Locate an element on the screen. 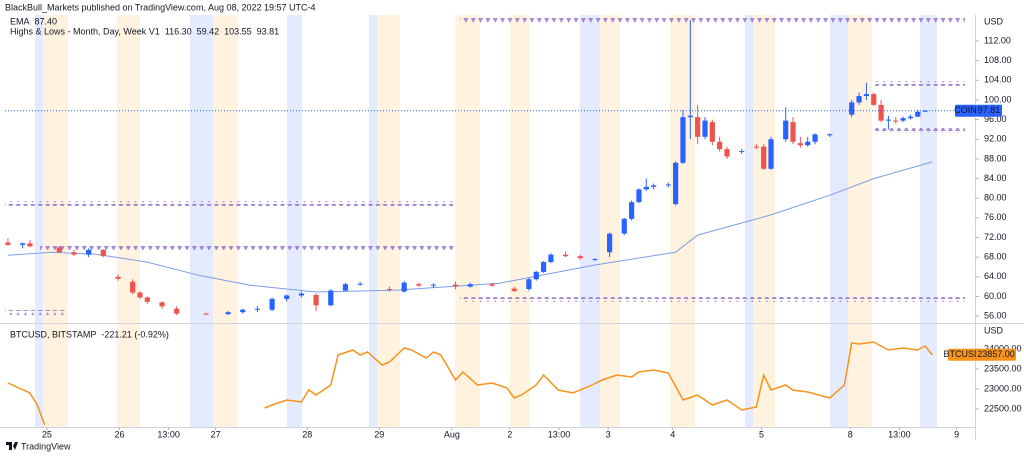 This screenshot has width=1024, height=457. x-tick-label: 29 is located at coordinates (379, 434).